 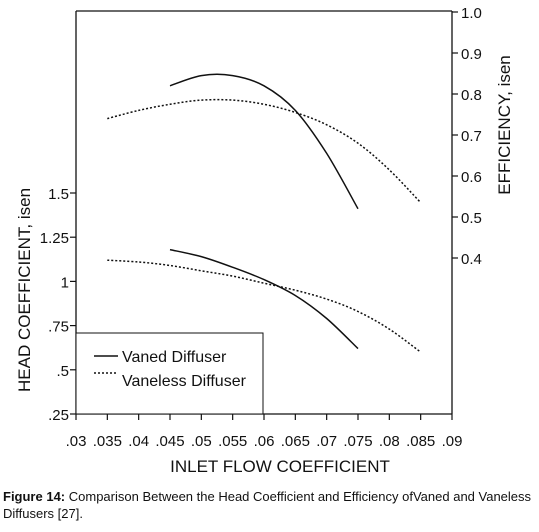 What do you see at coordinates (264, 299) in the screenshot?
I see `series-line-vaned-head` at bounding box center [264, 299].